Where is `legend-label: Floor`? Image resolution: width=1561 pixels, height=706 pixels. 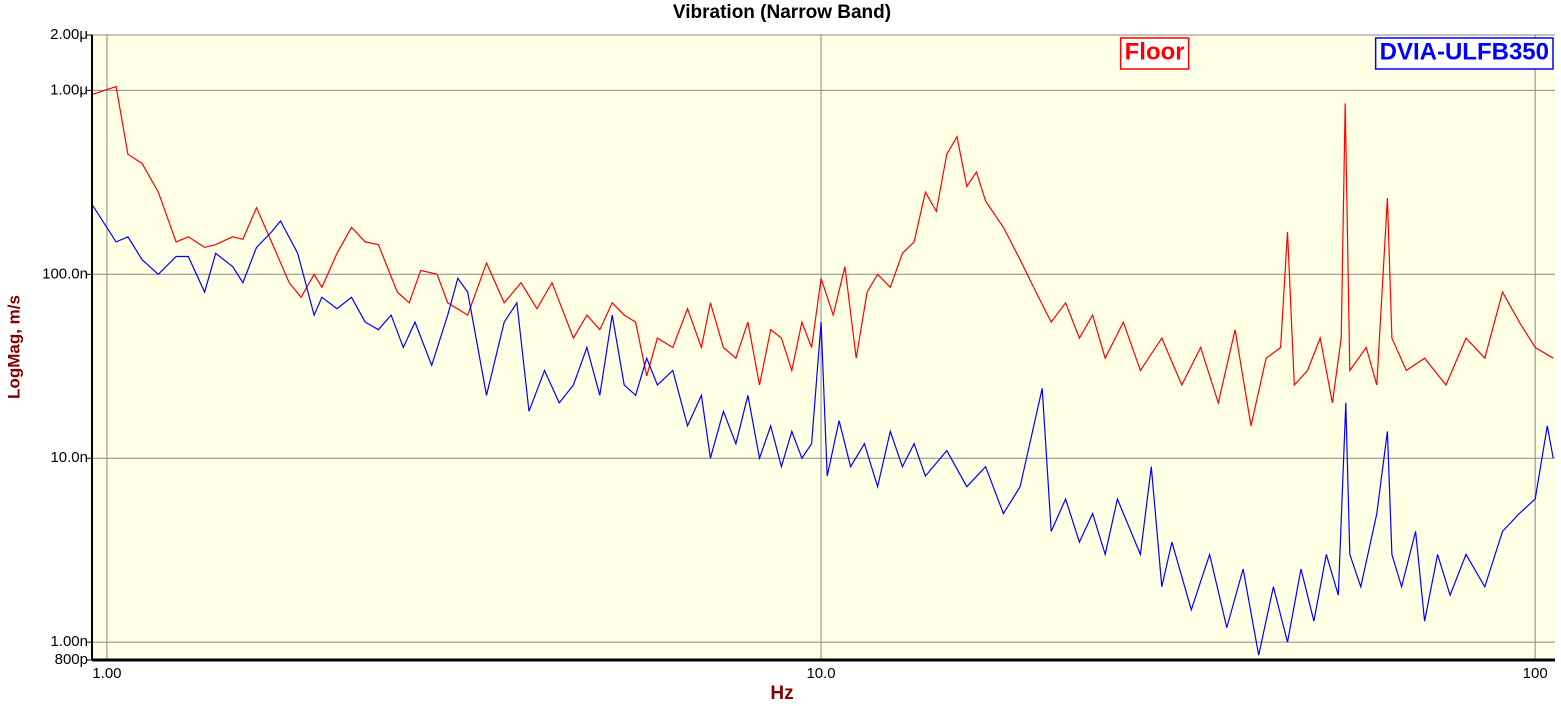
legend-label: Floor is located at coordinates (1155, 51).